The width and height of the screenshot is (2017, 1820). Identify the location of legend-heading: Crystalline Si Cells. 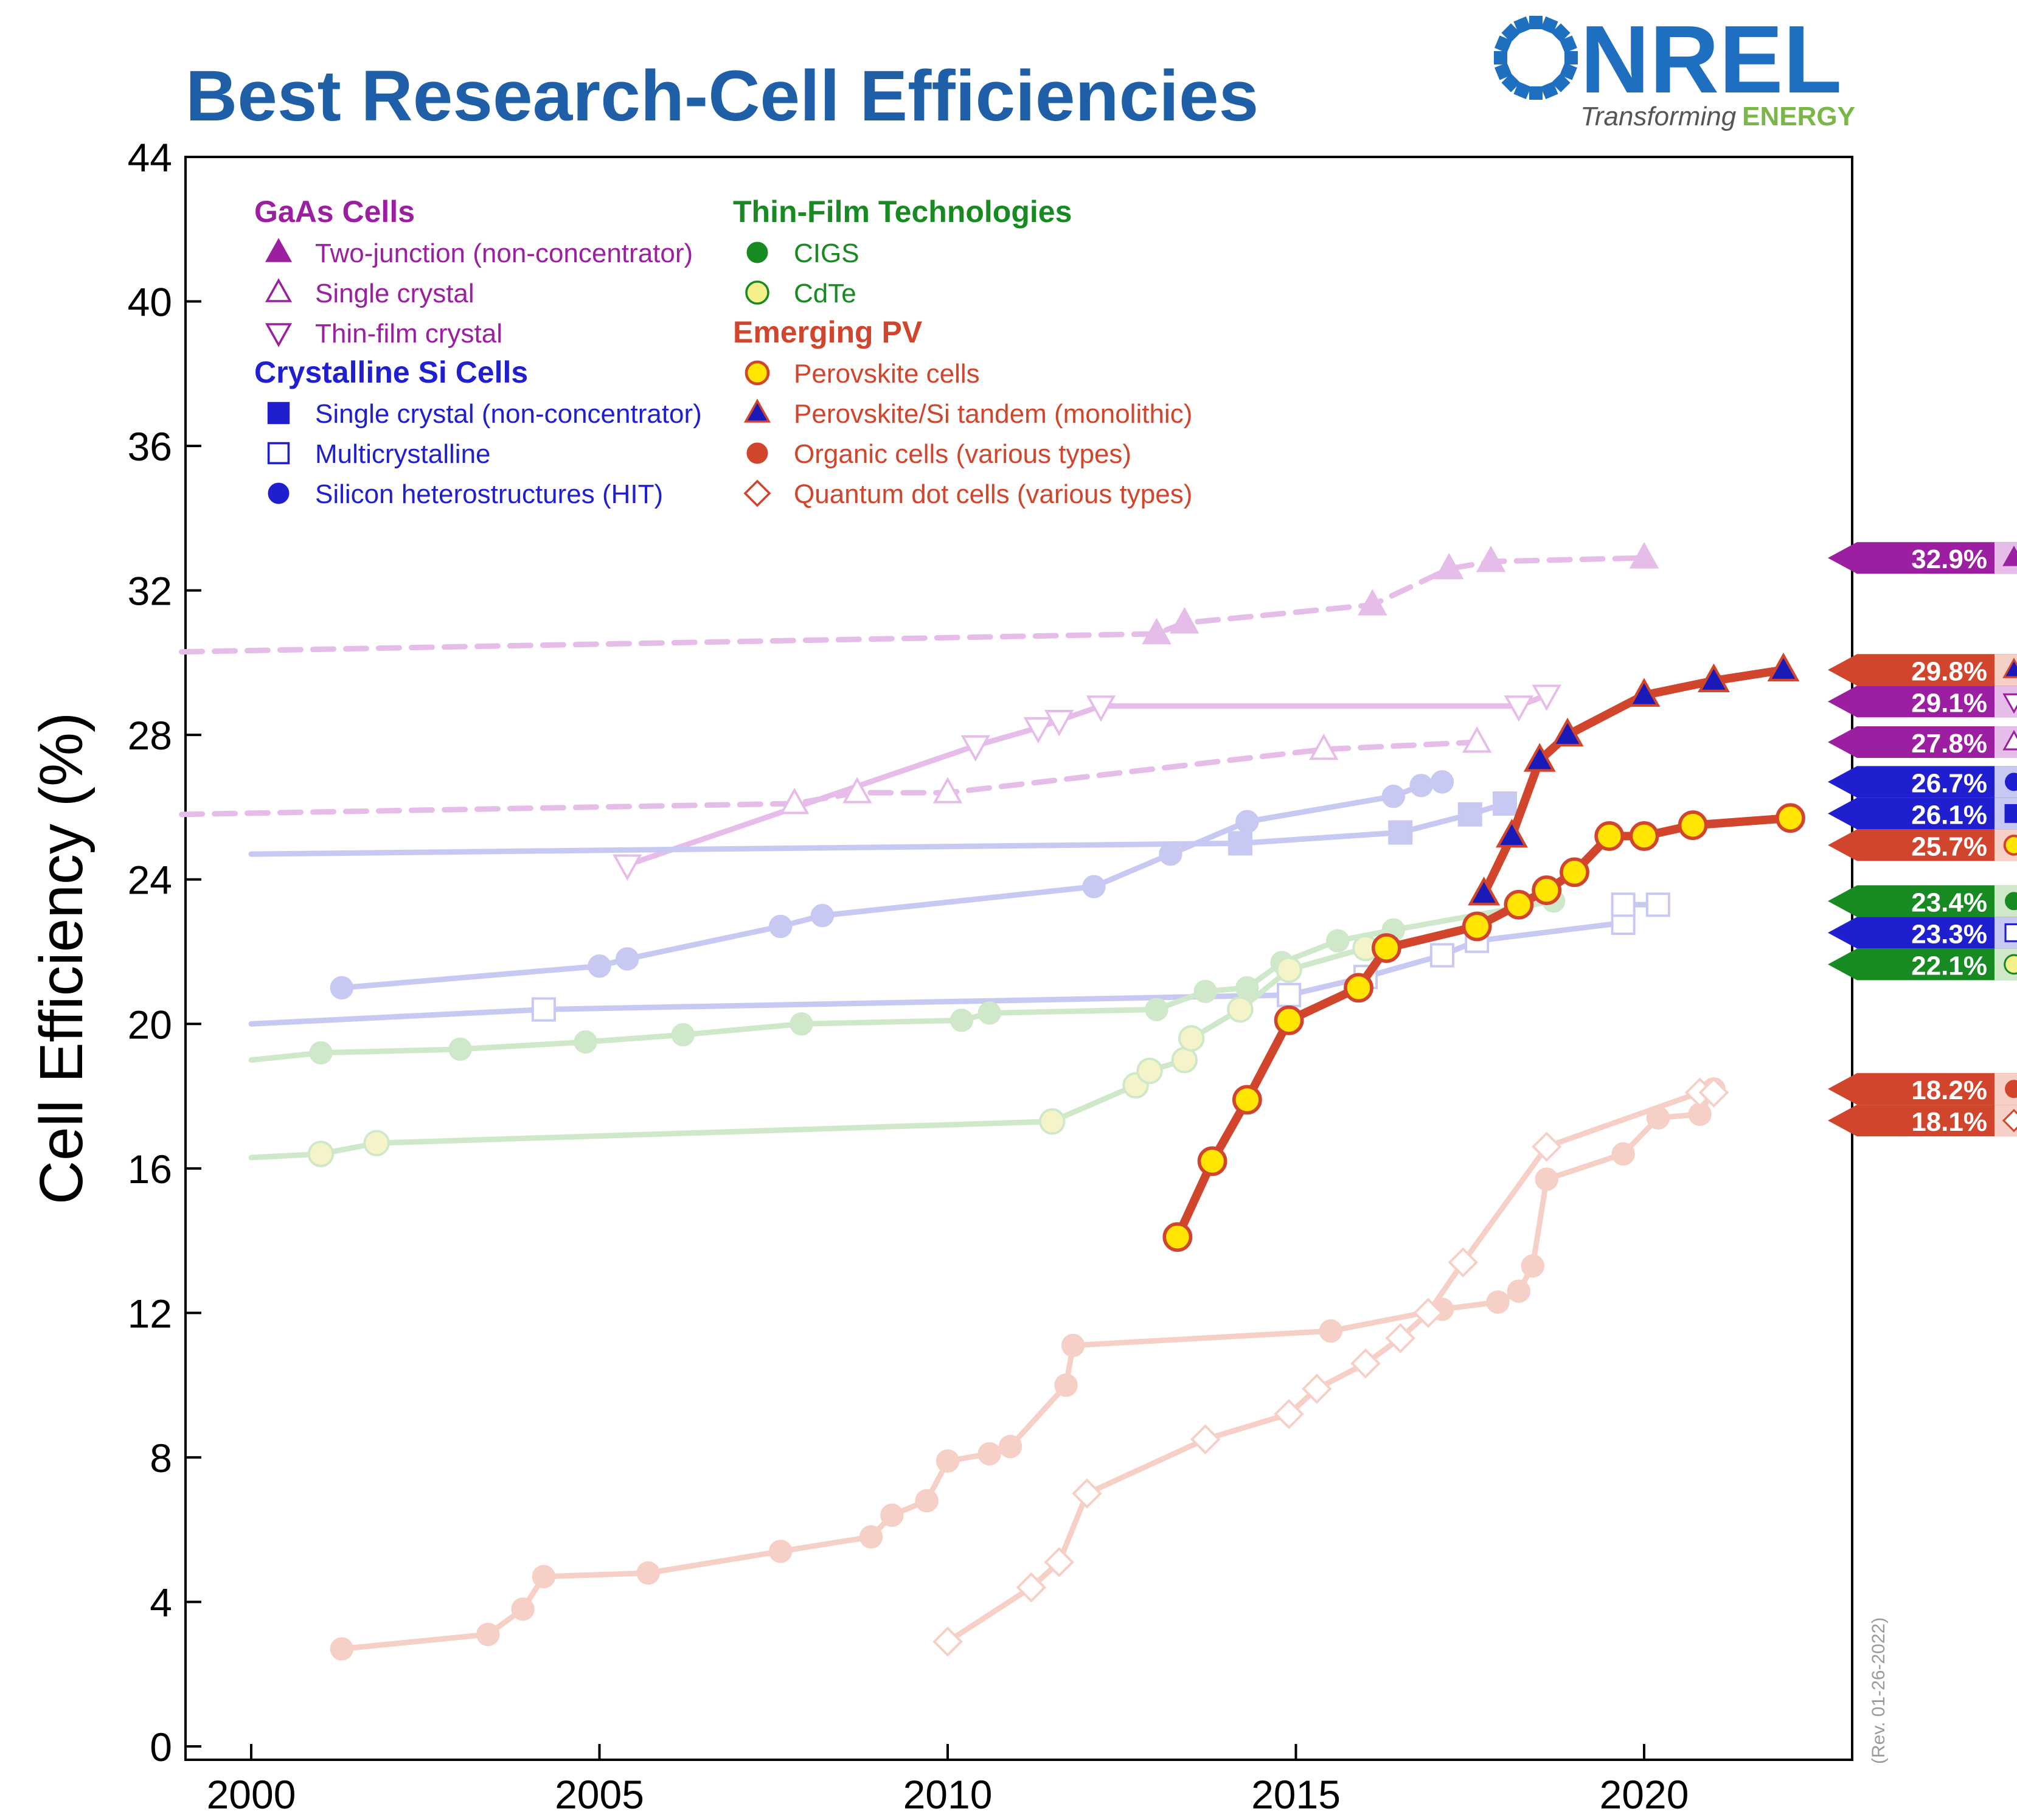
(391, 372).